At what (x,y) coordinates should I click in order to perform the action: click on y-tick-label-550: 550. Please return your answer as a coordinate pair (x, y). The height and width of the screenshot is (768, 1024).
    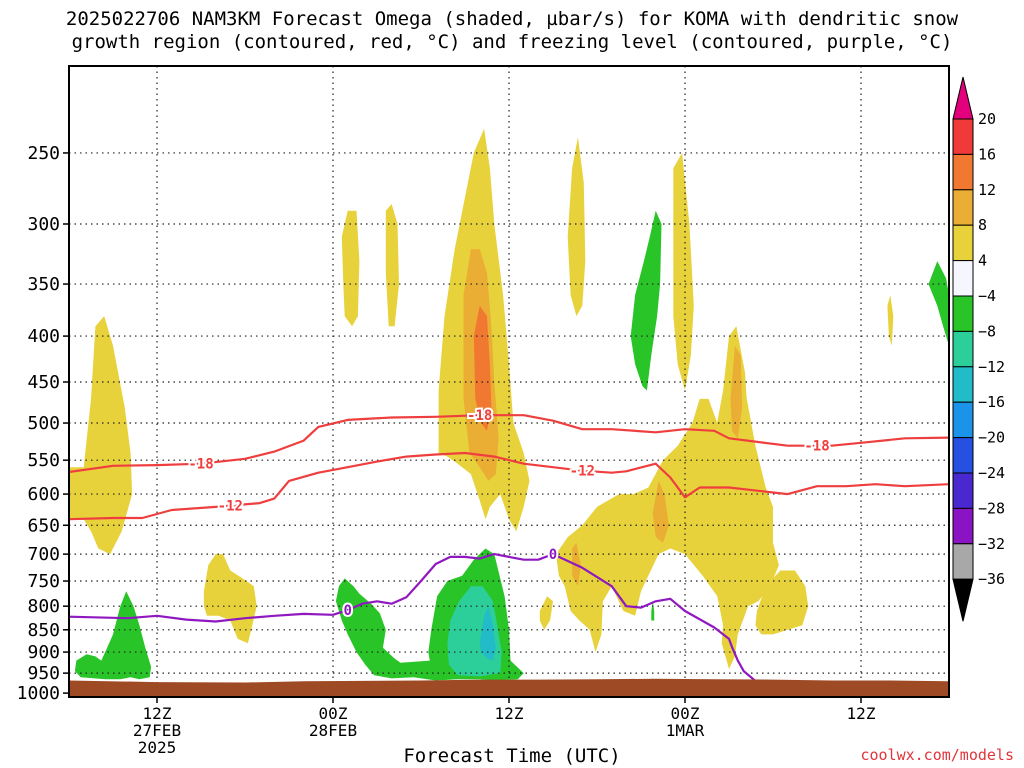
    Looking at the image, I should click on (43, 460).